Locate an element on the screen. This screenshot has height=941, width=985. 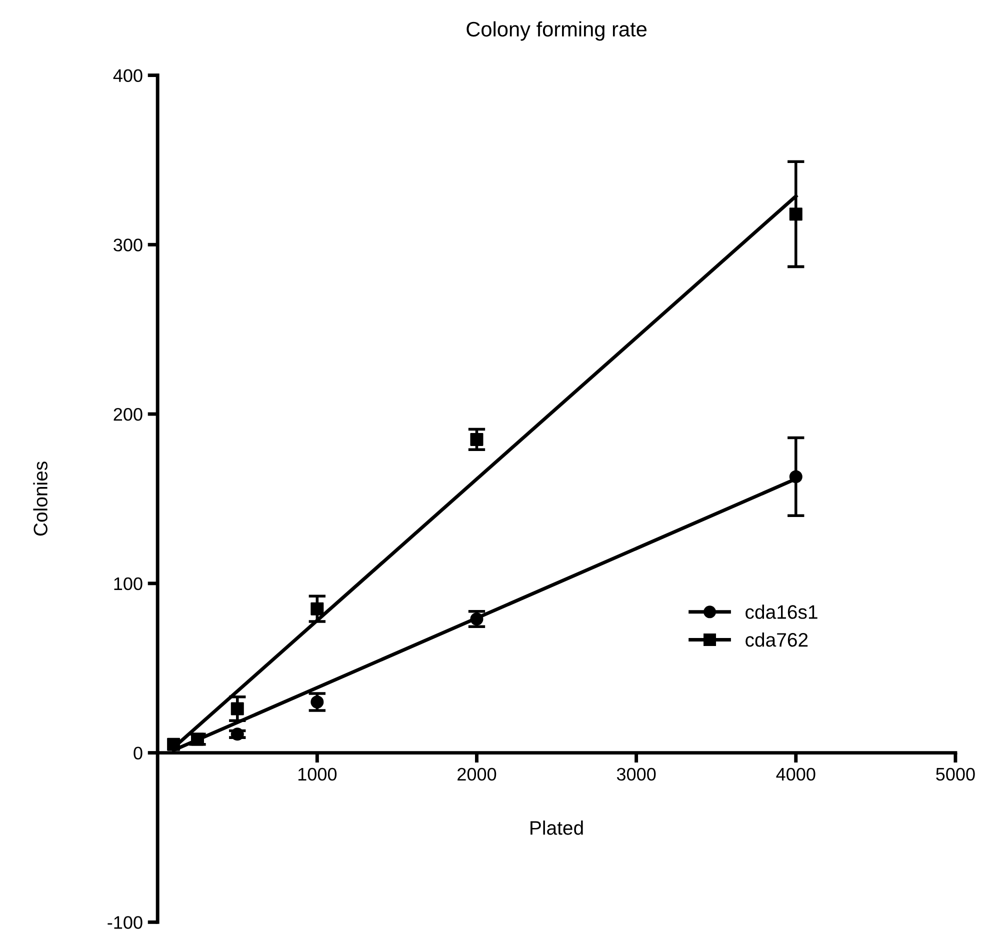
x-tick-label: 2000 is located at coordinates (477, 774).